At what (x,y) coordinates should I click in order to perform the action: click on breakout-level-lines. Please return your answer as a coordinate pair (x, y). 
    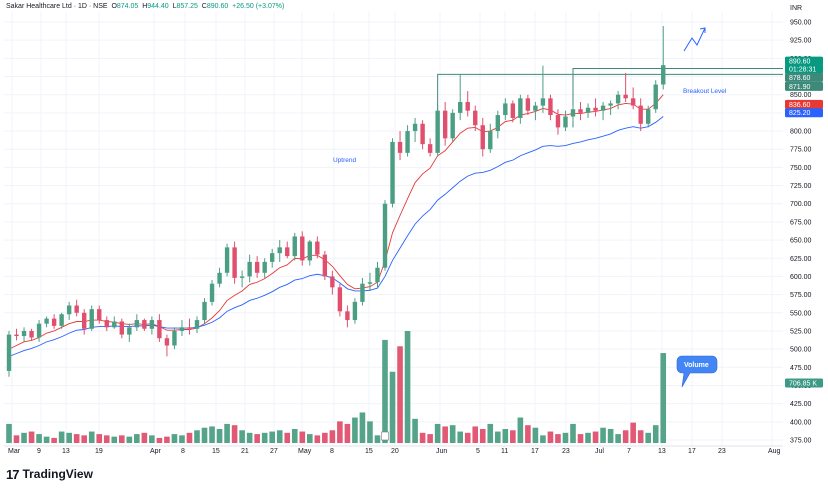
    Looking at the image, I should click on (610, 98).